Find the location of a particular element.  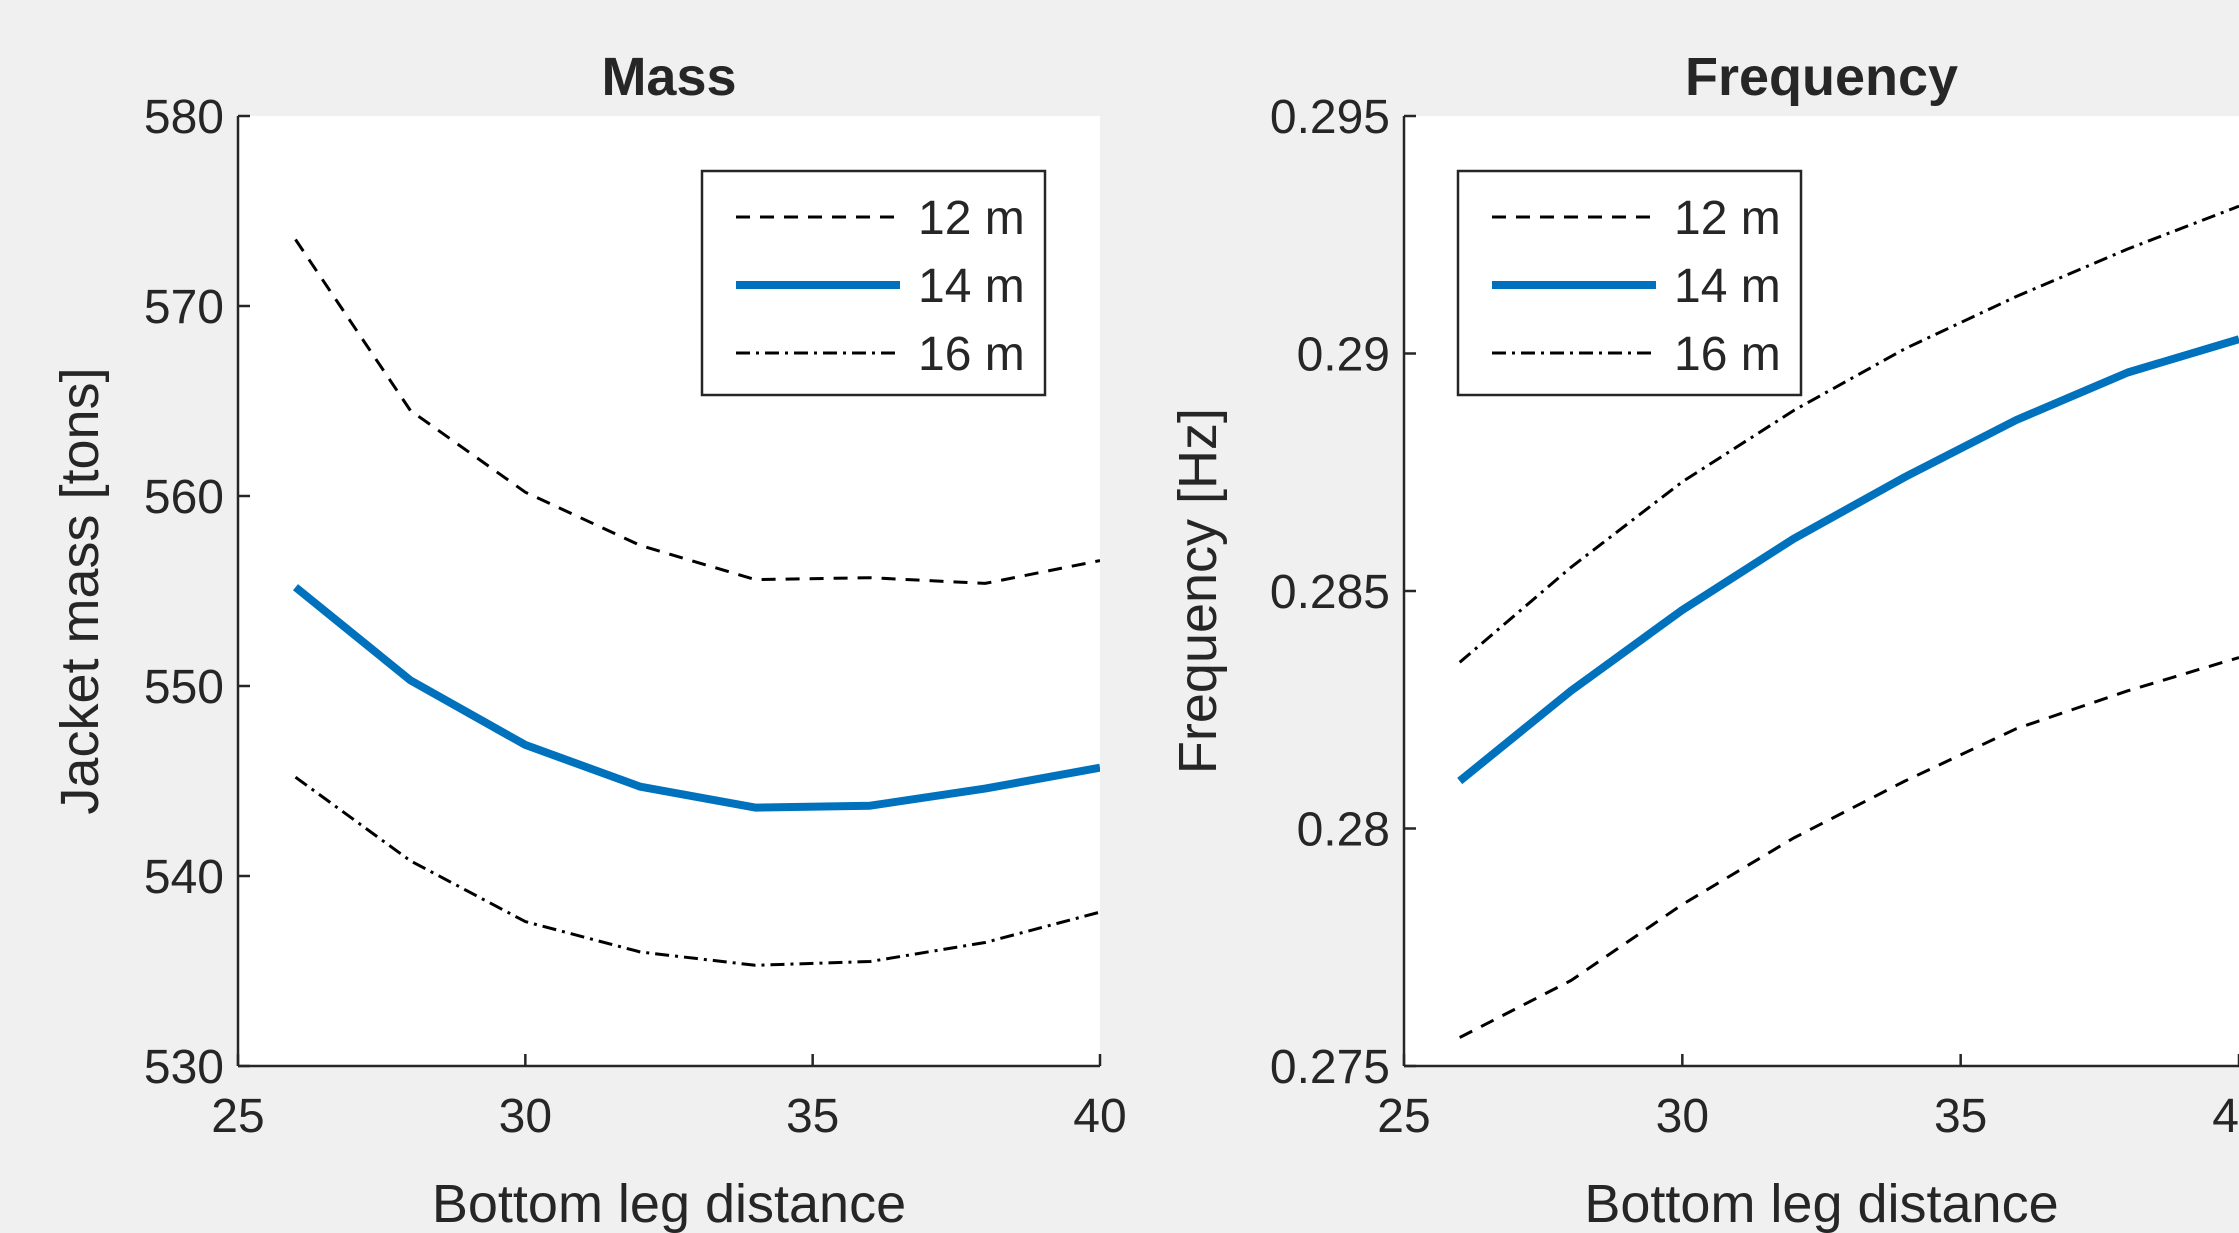

y-axis-label: Jacket mass [tons] is located at coordinates (80, 590).